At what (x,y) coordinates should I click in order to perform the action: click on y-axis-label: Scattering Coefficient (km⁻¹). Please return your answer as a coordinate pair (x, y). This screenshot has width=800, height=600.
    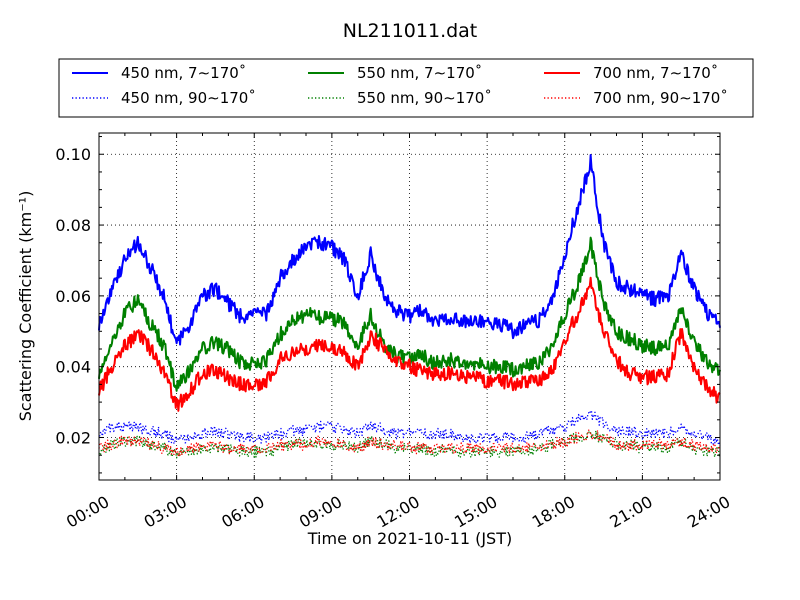
    Looking at the image, I should click on (25, 306).